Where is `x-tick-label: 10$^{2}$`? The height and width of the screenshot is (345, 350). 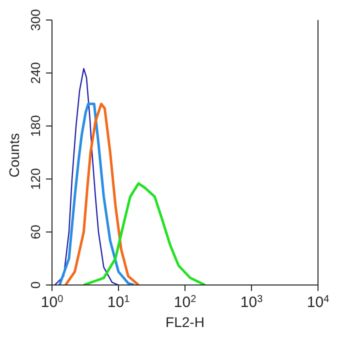
x-tick-label: 10$^{2}$ is located at coordinates (185, 302).